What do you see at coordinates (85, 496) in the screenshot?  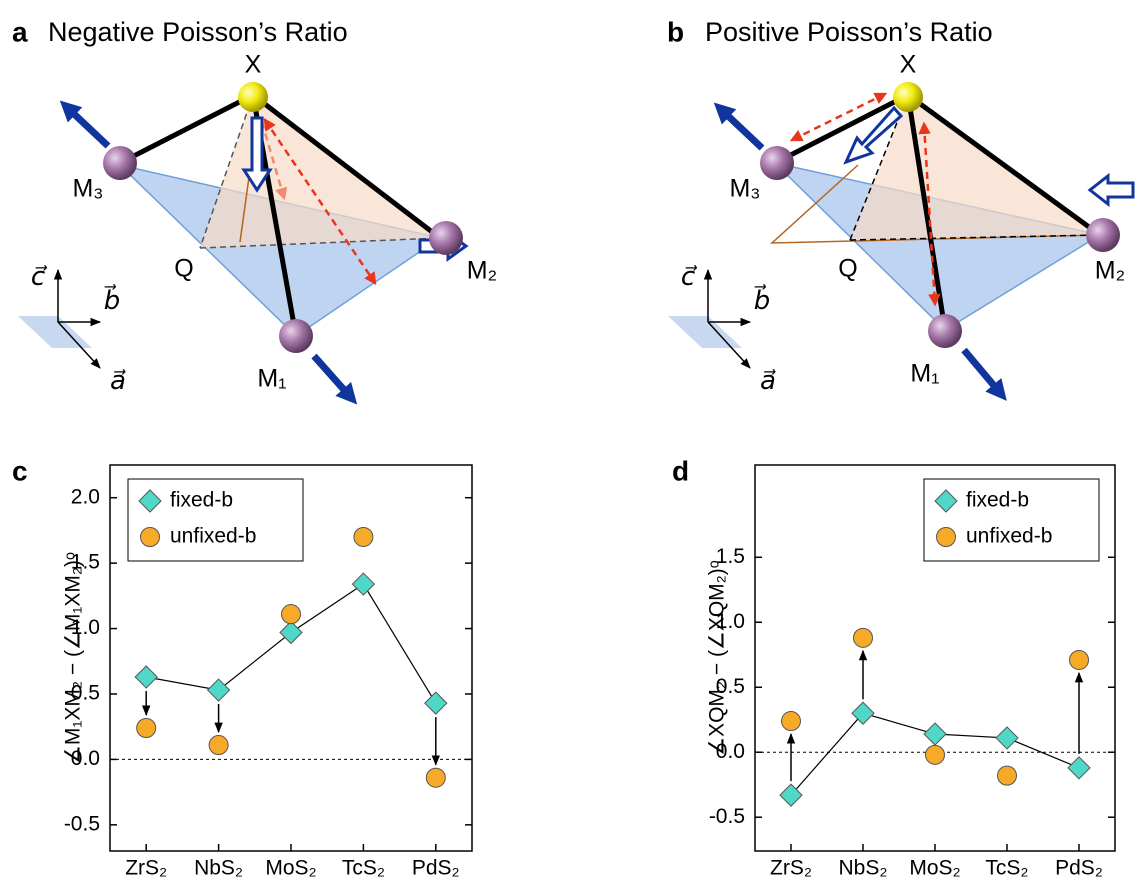 I see `y-tick-label: 2.0` at bounding box center [85, 496].